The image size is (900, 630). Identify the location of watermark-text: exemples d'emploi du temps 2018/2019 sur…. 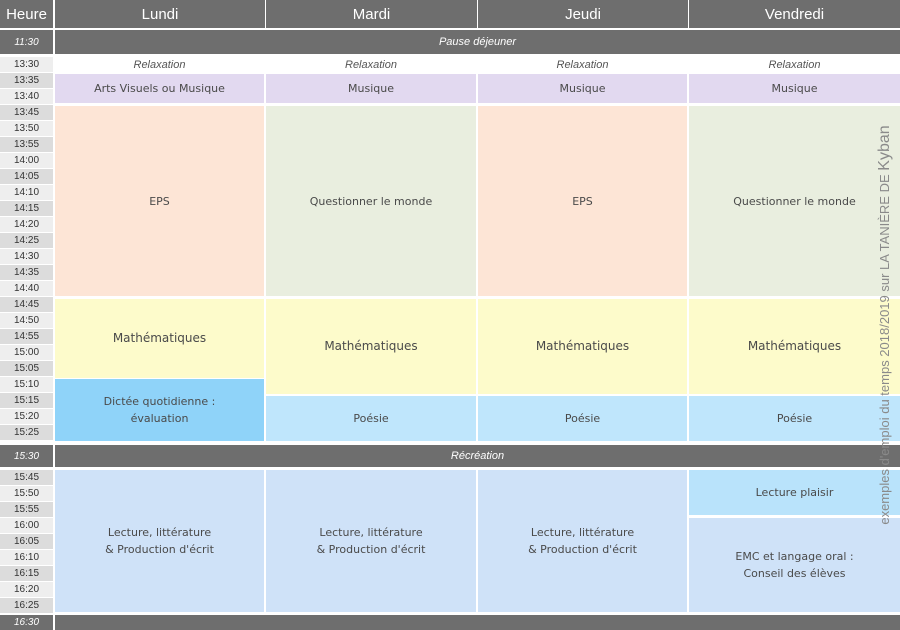
(884, 347).